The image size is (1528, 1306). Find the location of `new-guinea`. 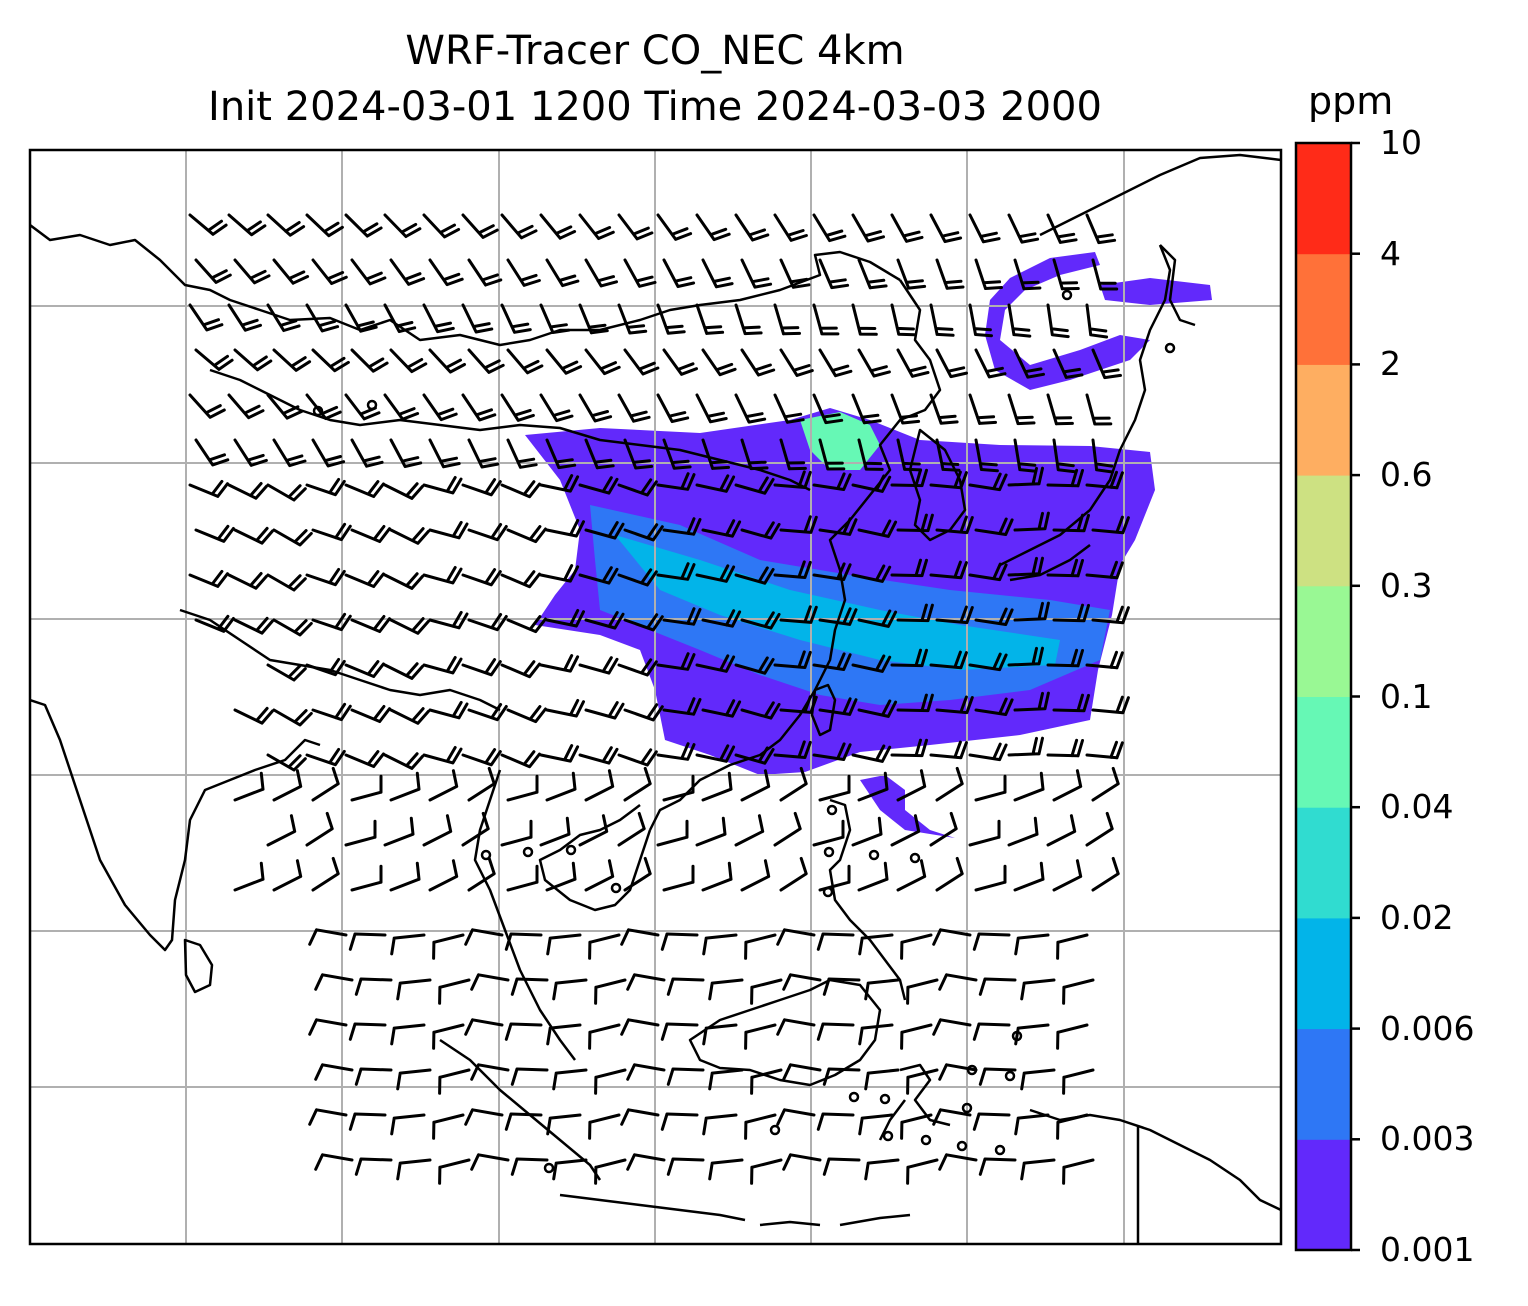

new-guinea is located at coordinates (1155, 1160).